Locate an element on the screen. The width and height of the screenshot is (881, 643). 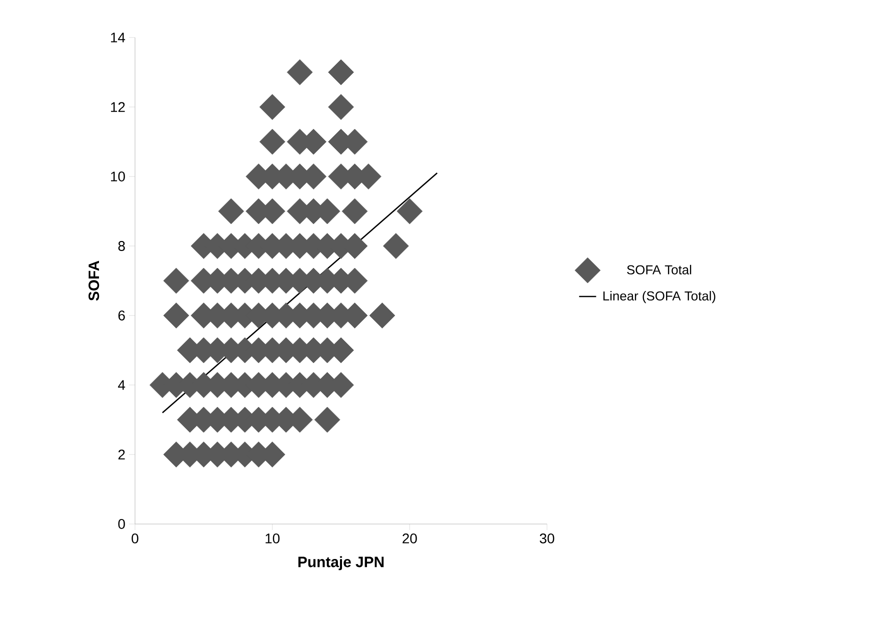
y-tick-label: 4 is located at coordinates (122, 385).